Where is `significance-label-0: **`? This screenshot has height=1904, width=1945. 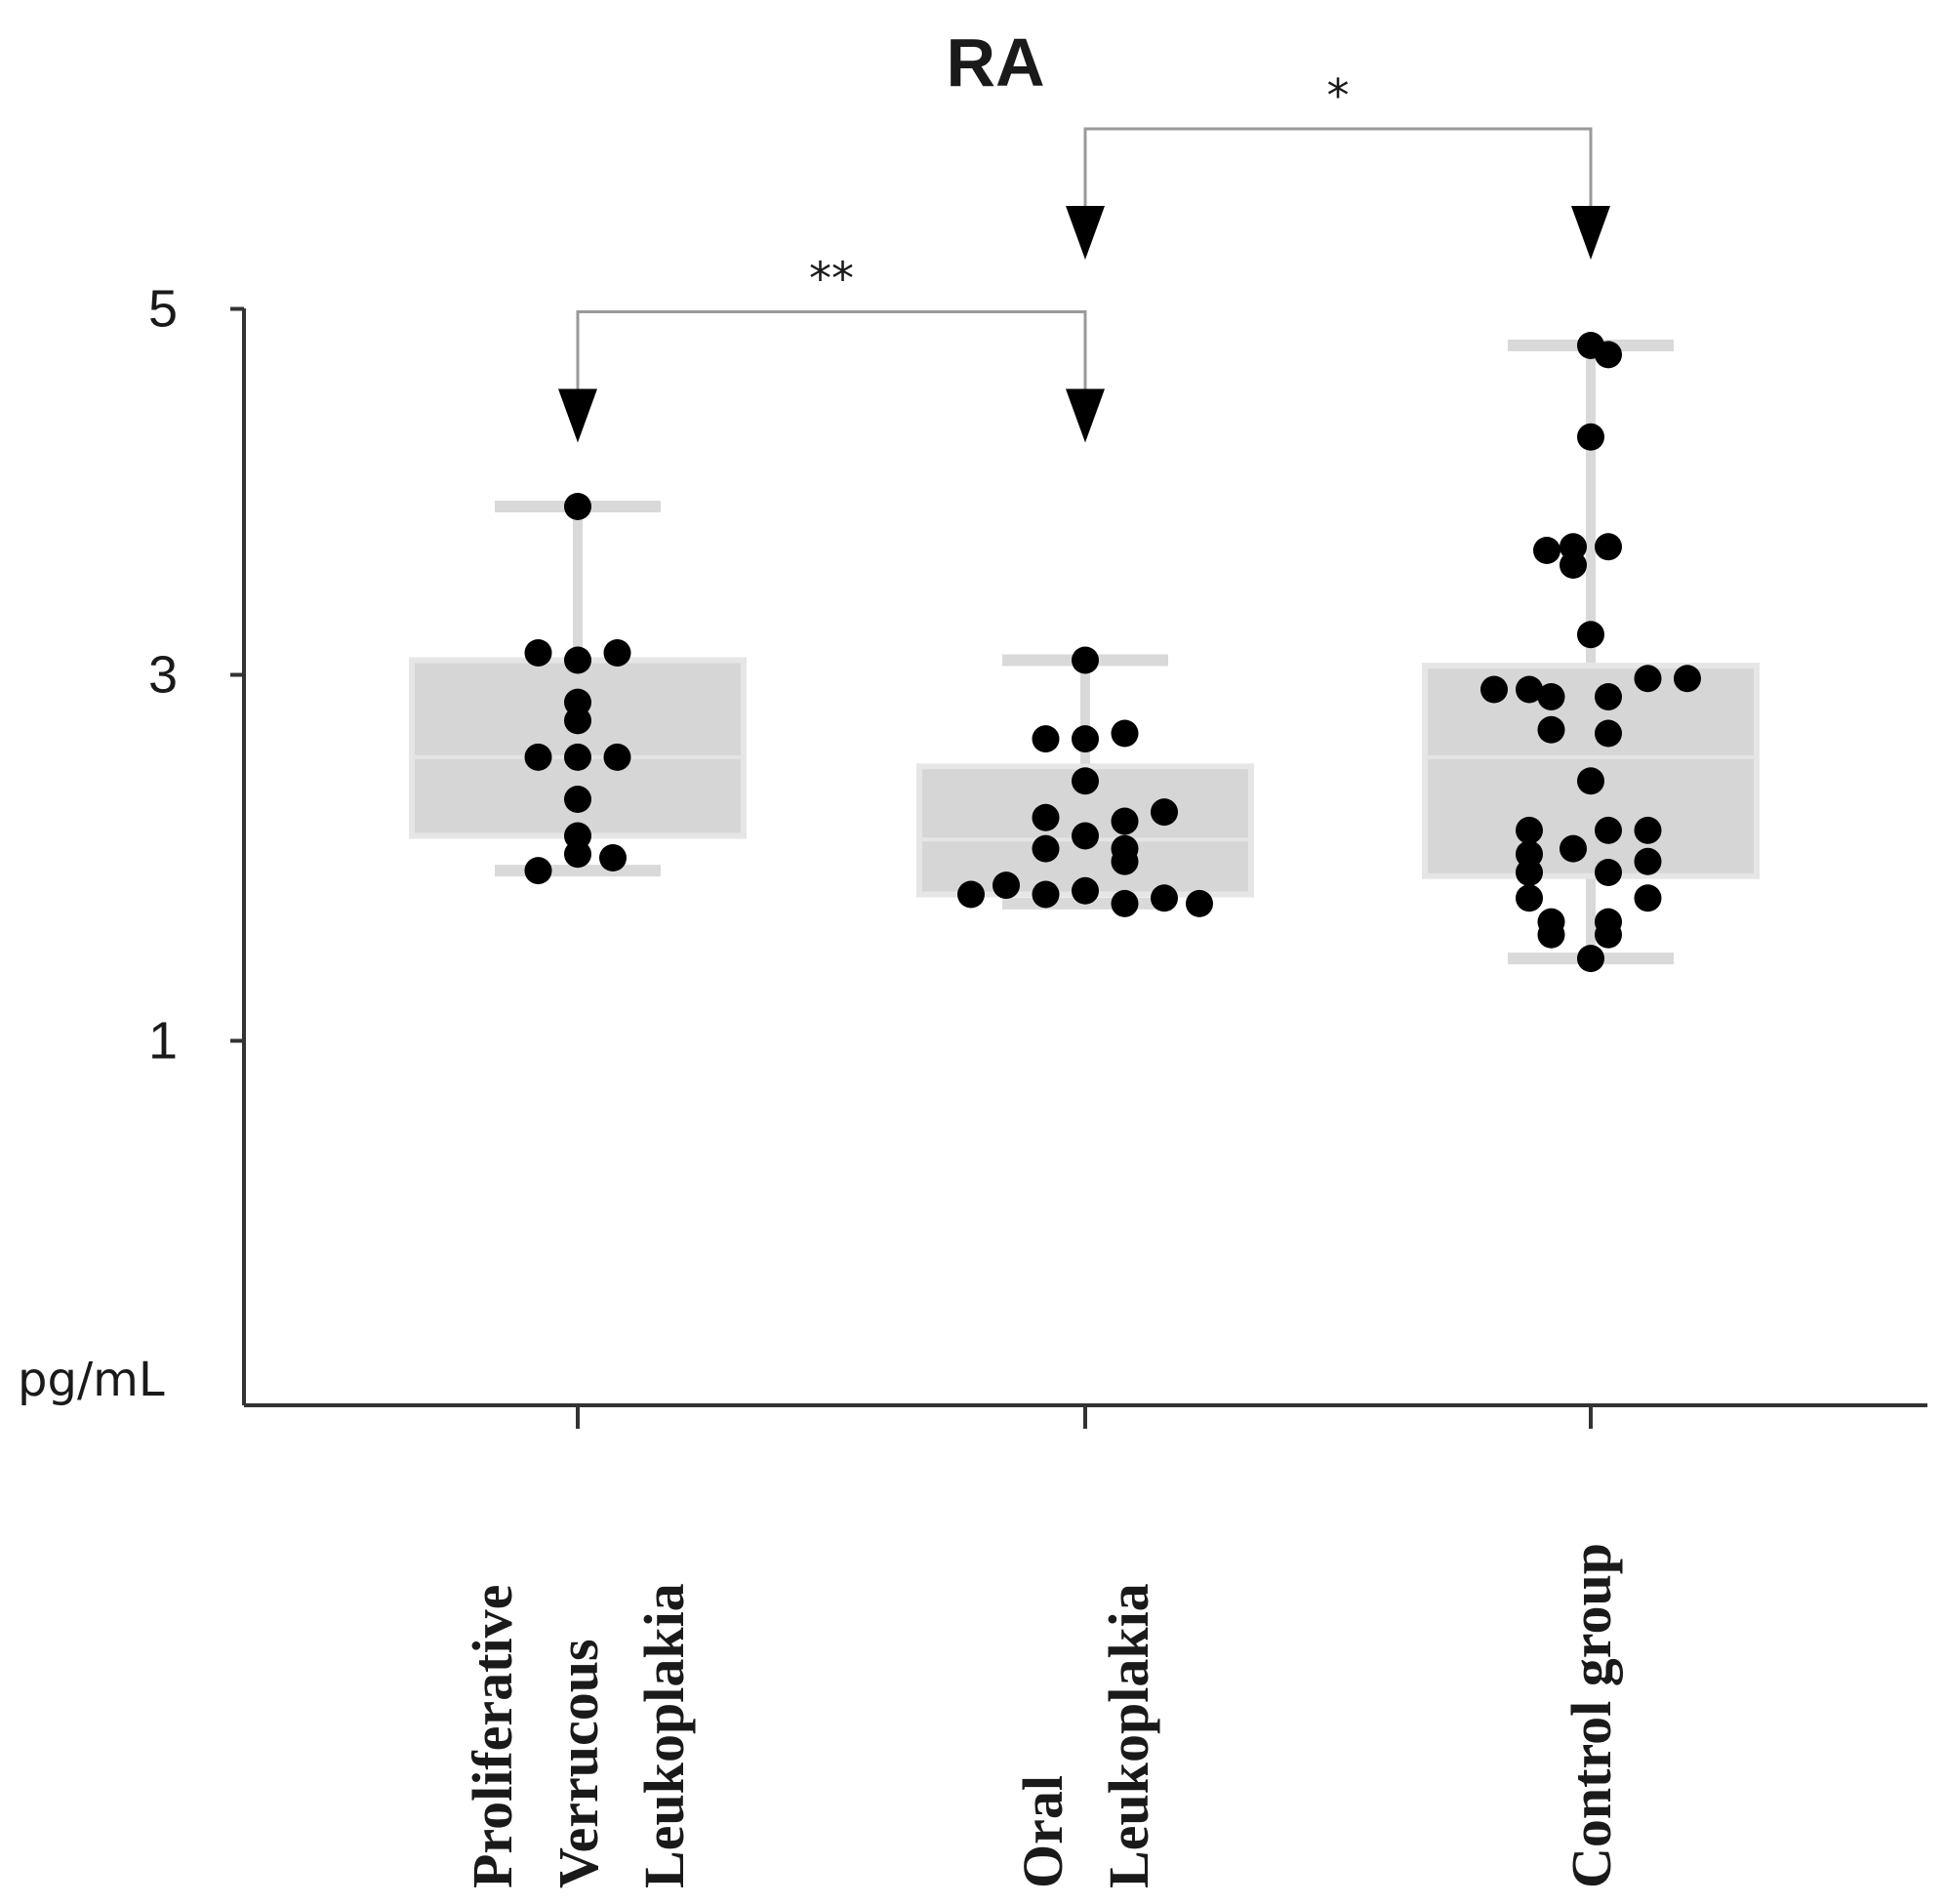 significance-label-0: ** is located at coordinates (831, 279).